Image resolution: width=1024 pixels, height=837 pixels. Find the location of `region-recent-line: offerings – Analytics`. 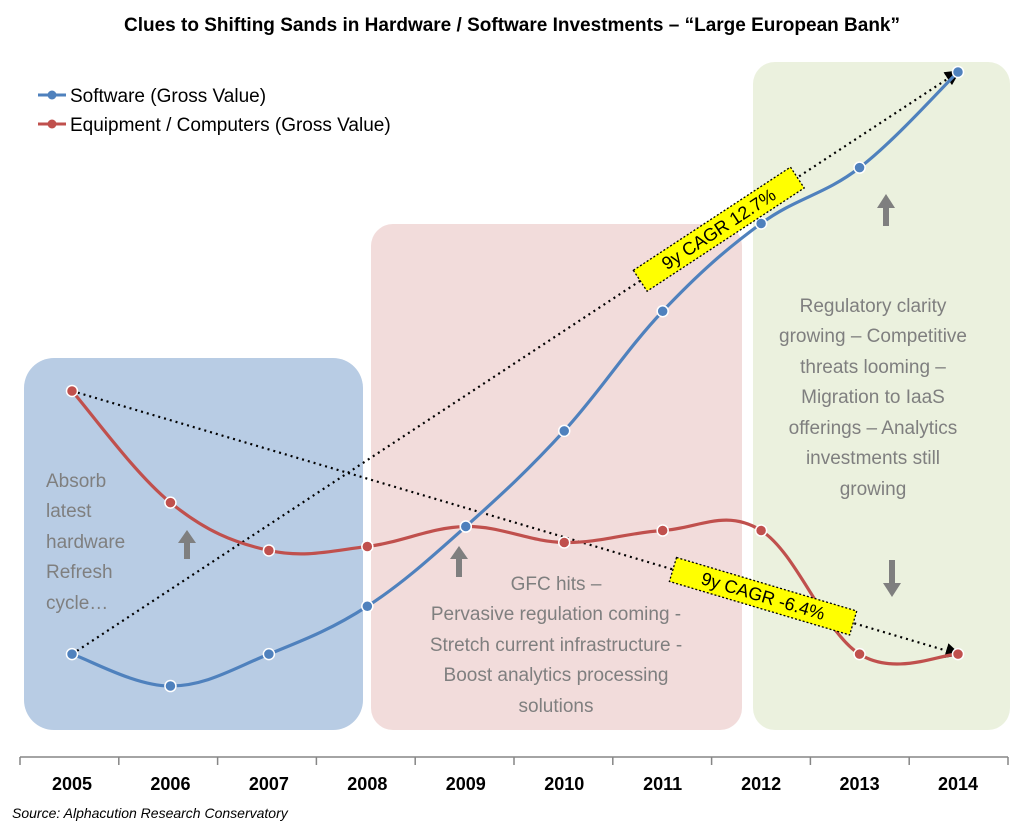

region-recent-line: offerings – Analytics is located at coordinates (873, 428).